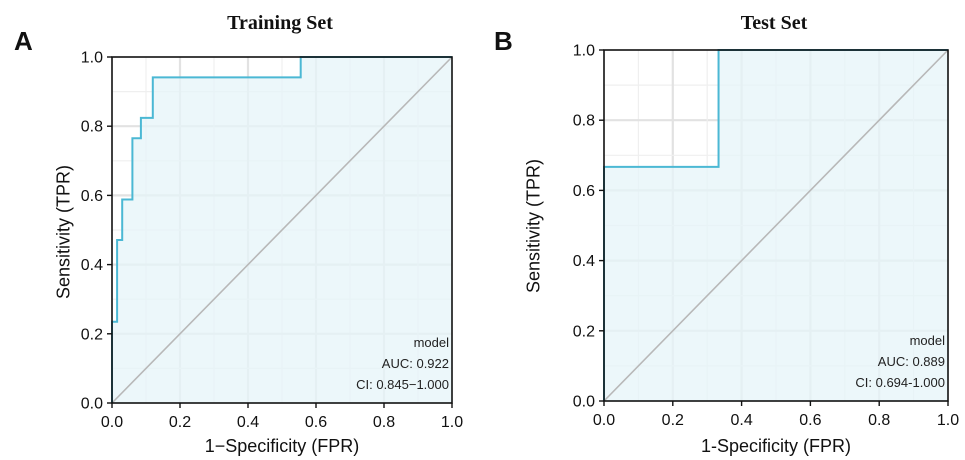 This screenshot has height=460, width=965. What do you see at coordinates (774, 23) in the screenshot?
I see `chart-title-test: Test Set` at bounding box center [774, 23].